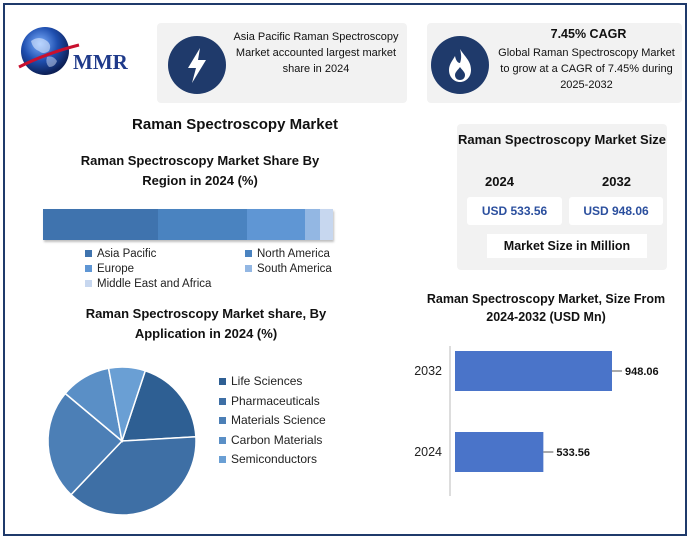  Describe the element at coordinates (499, 181) in the screenshot. I see `year-2024-label: 2024` at that location.